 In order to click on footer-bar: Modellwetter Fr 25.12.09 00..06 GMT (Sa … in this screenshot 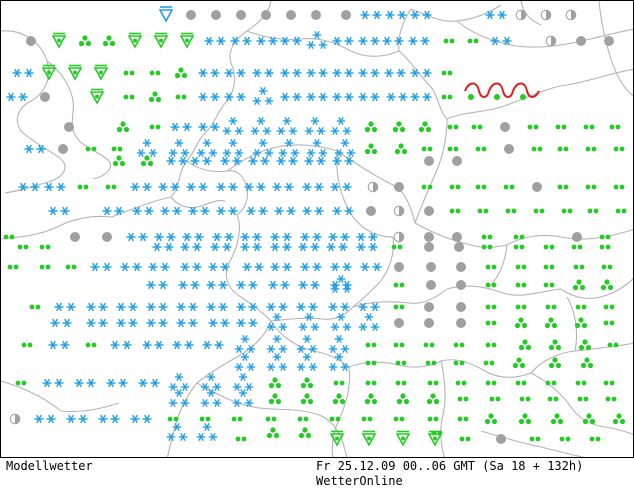, I will do `click(317, 474)`.